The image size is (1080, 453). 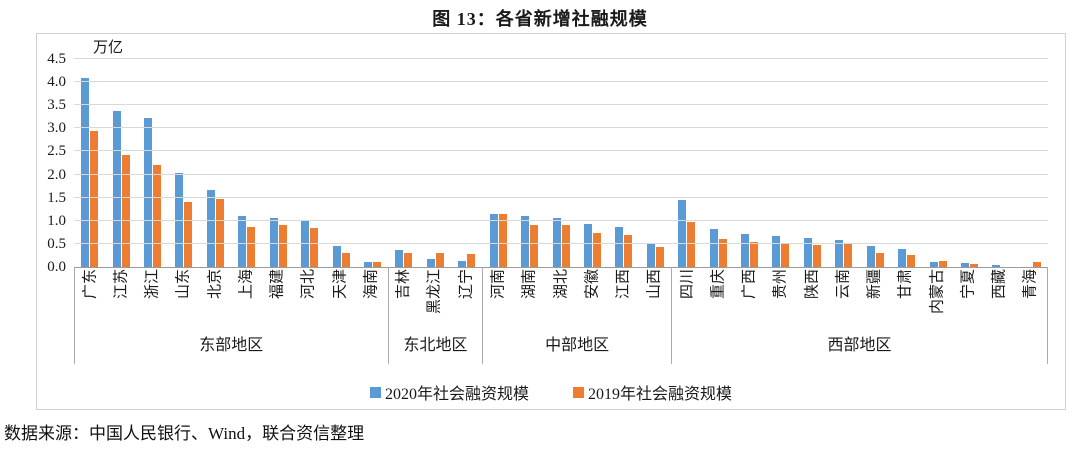 What do you see at coordinates (968, 284) in the screenshot?
I see `province-label-宁夏: 宁夏` at bounding box center [968, 284].